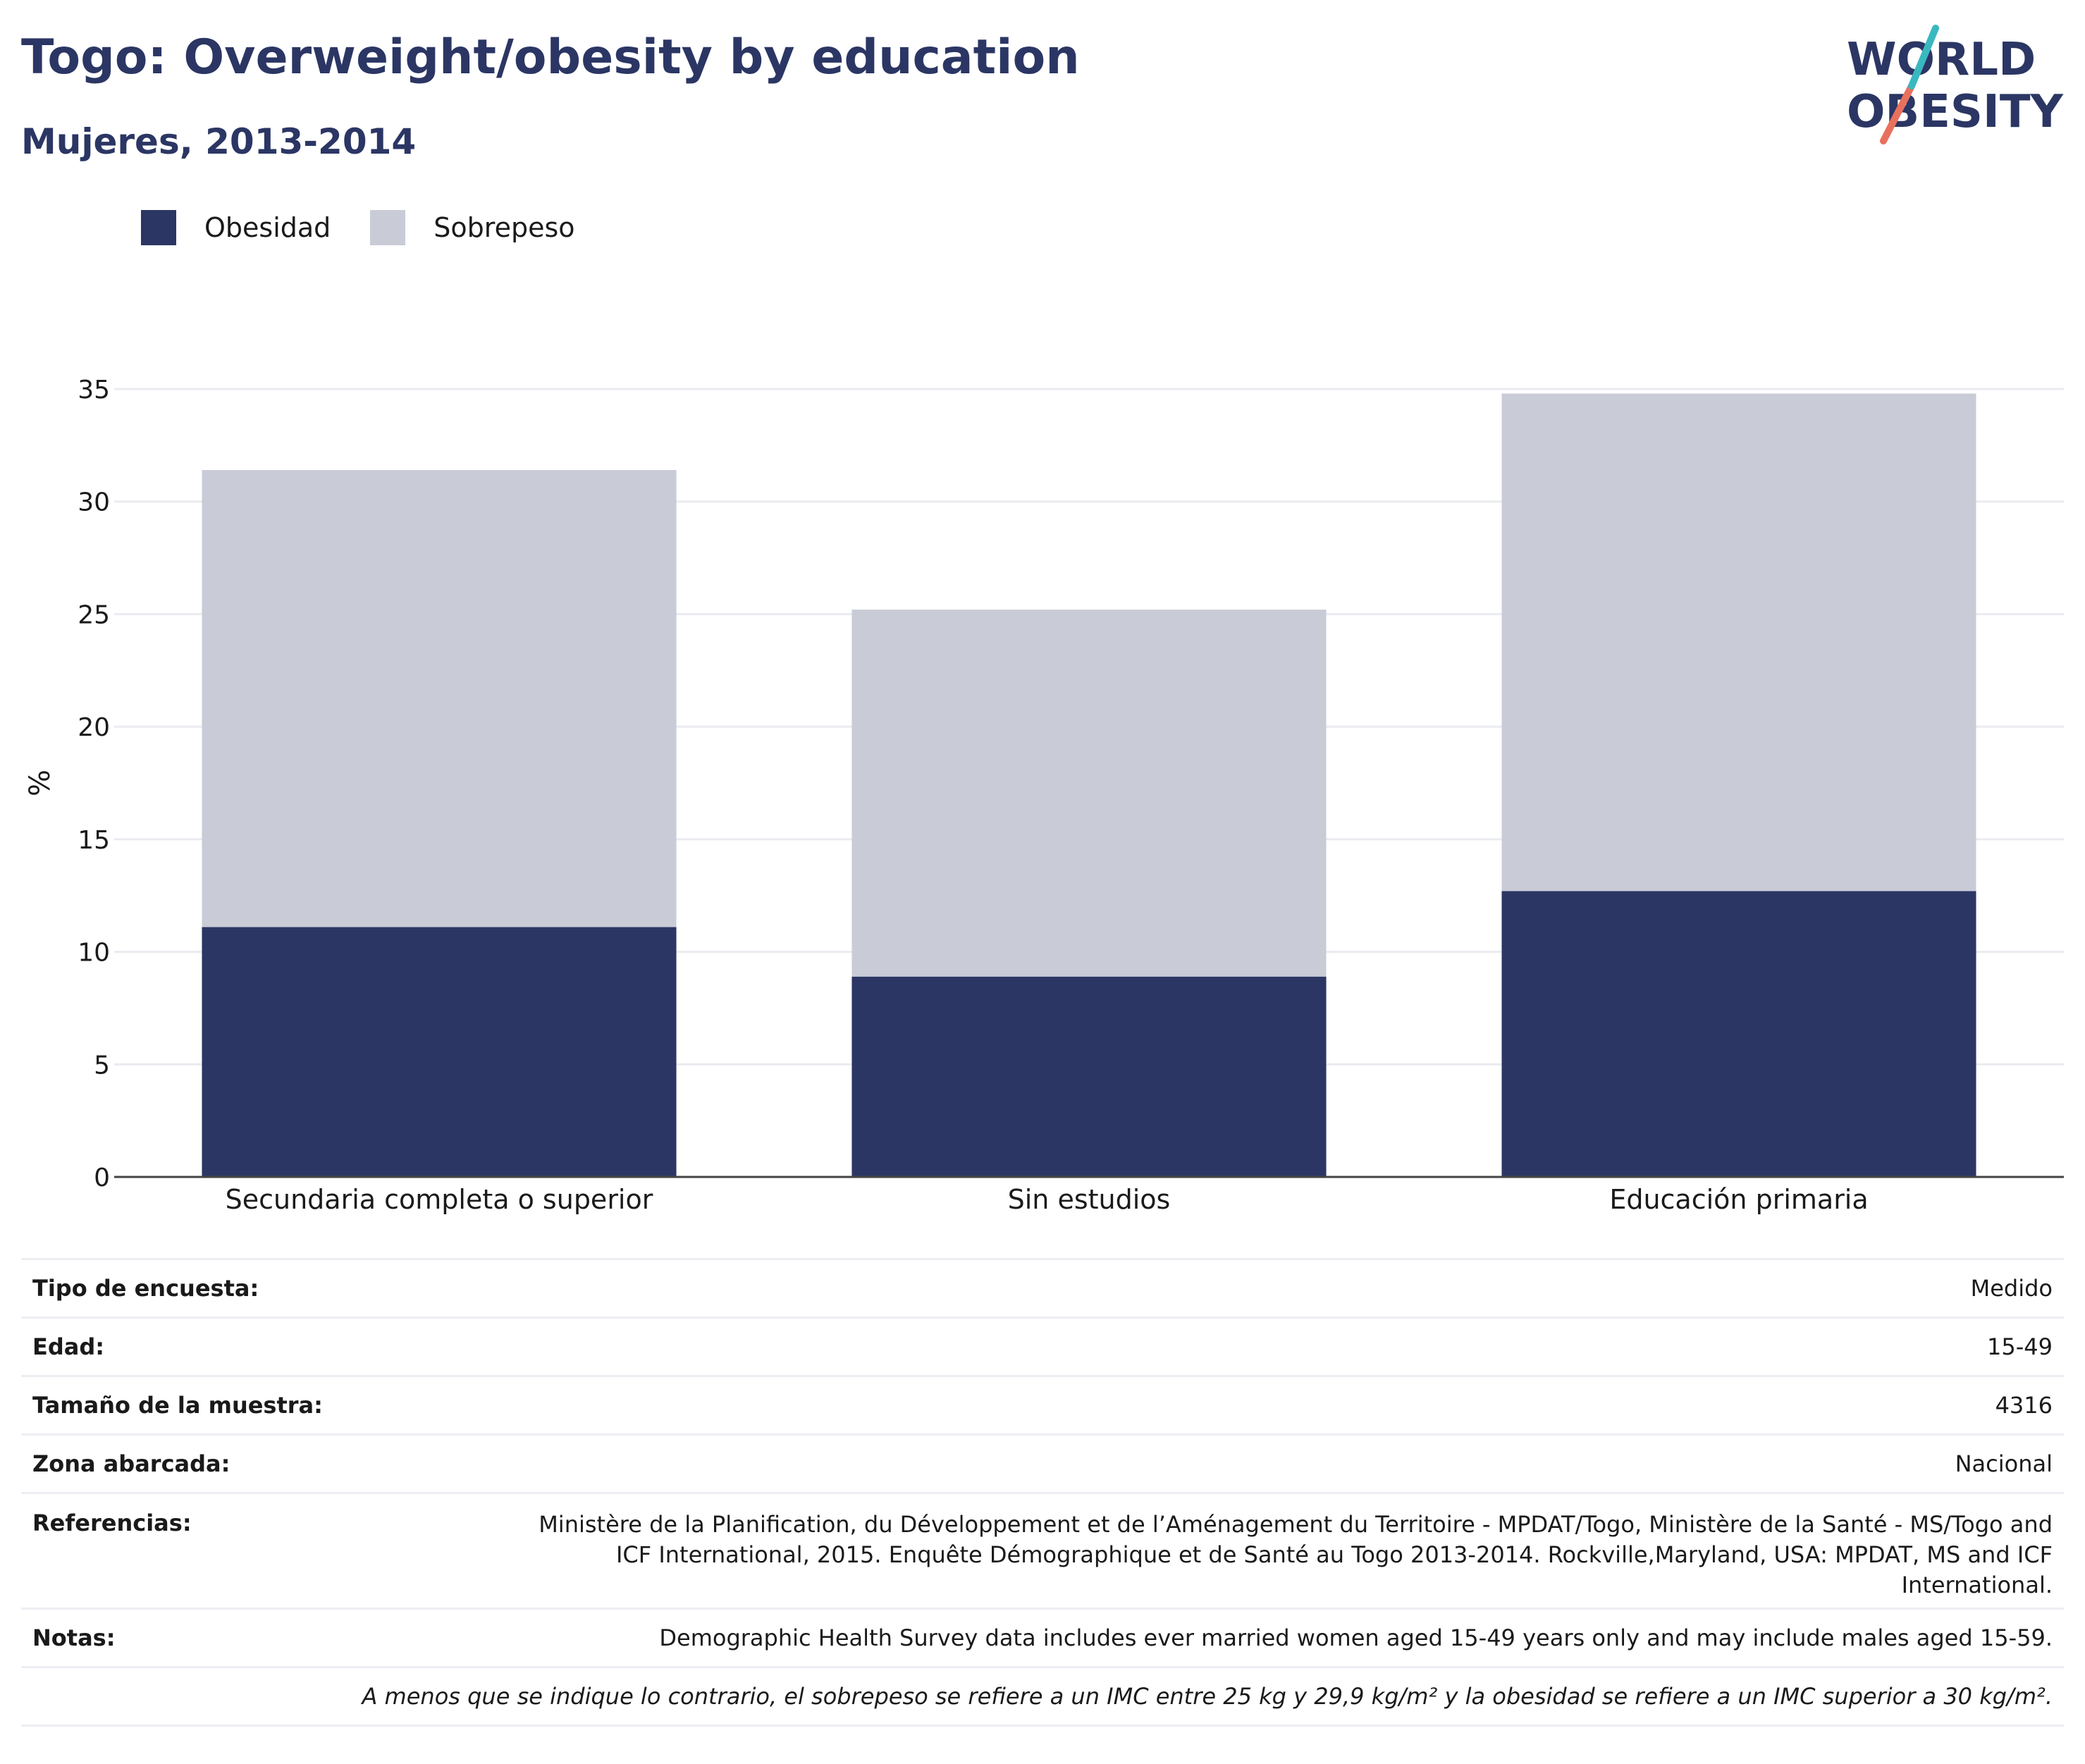 This screenshot has width=2085, height=1764. Describe the element at coordinates (94, 953) in the screenshot. I see `y-tick-label: 10` at that location.